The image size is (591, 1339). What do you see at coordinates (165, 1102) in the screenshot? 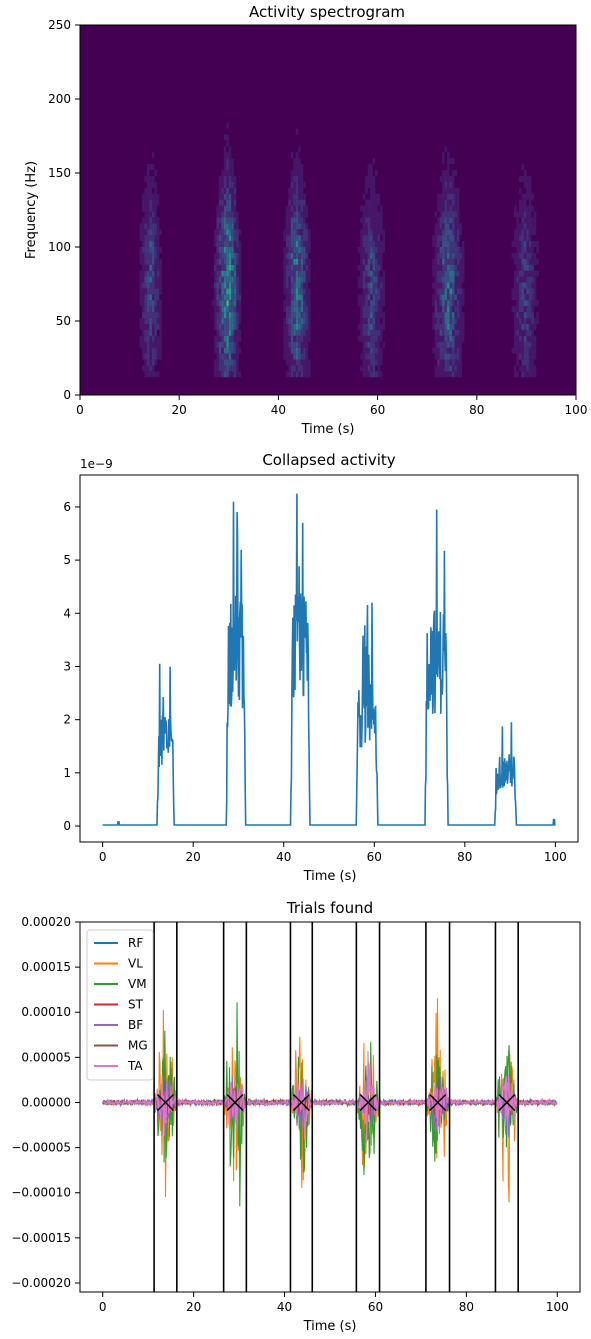
I see `trial-marker` at bounding box center [165, 1102].